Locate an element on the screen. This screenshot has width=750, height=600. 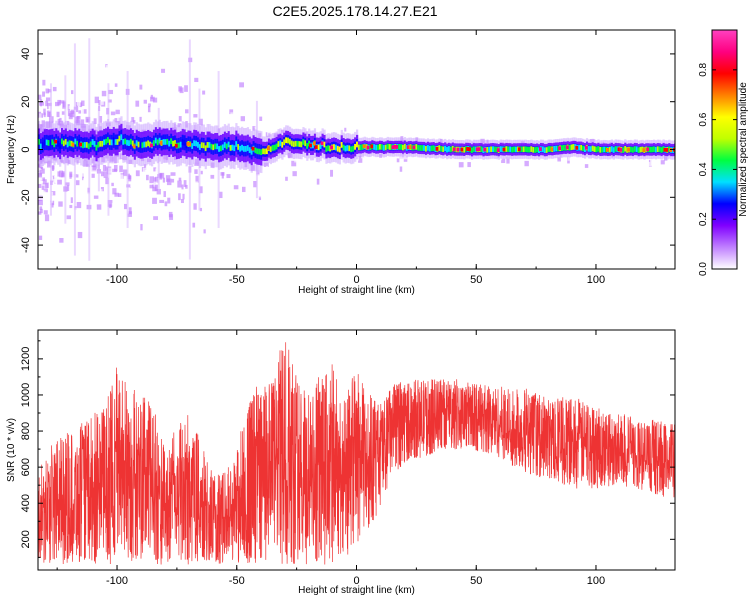
heatmap-x-tick-label: 100 is located at coordinates (596, 280).